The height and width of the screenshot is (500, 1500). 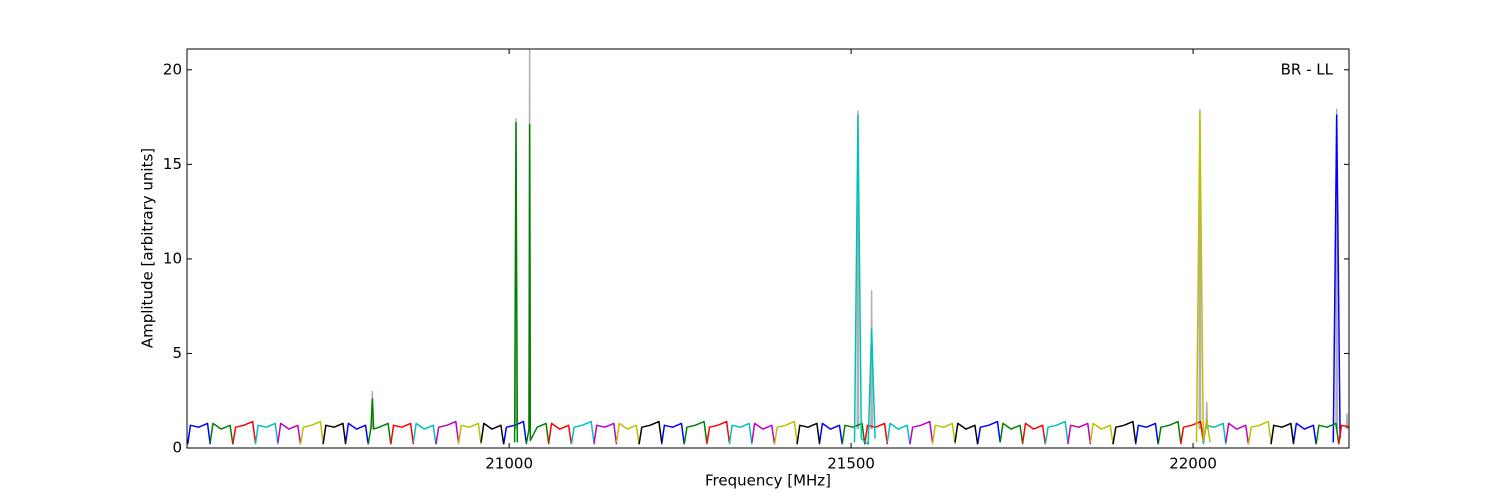 What do you see at coordinates (768, 481) in the screenshot?
I see `x-axis-label: Frequency [MHz]` at bounding box center [768, 481].